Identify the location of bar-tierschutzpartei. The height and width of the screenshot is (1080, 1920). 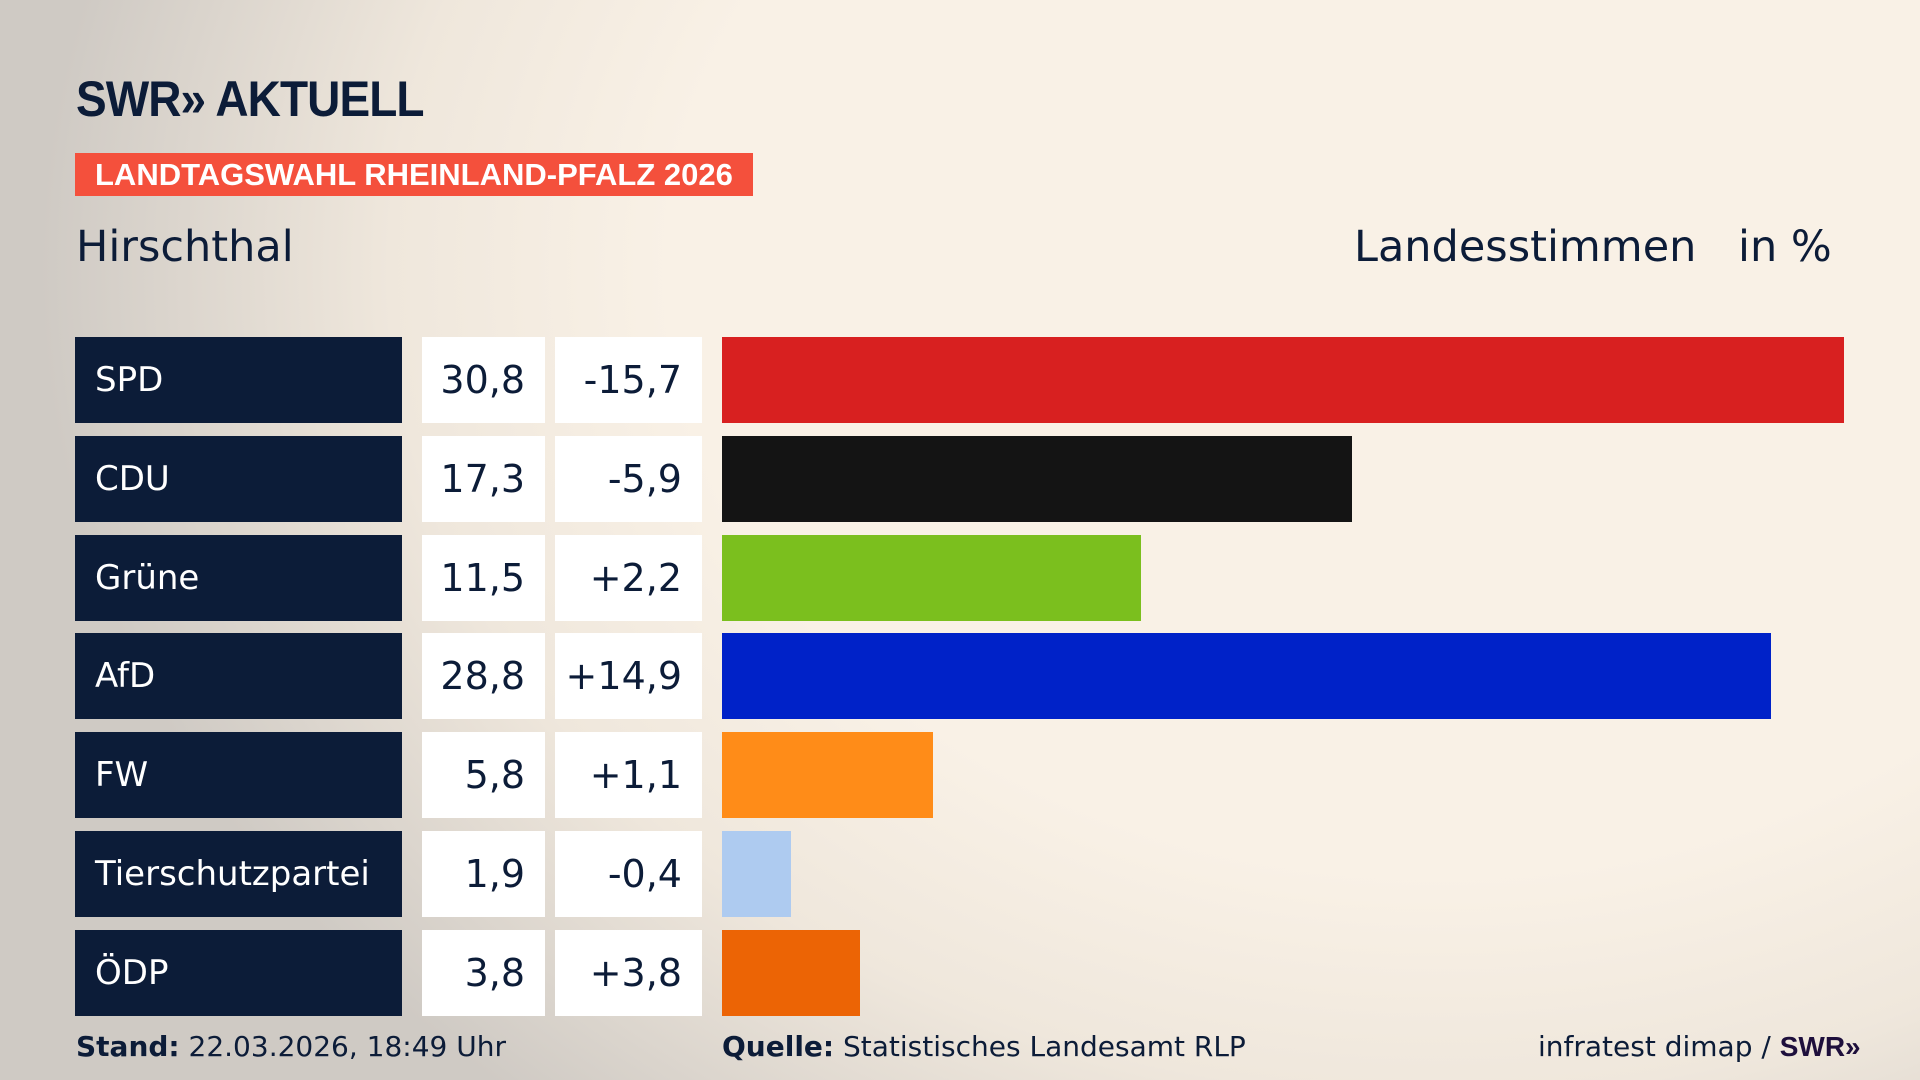
(757, 874).